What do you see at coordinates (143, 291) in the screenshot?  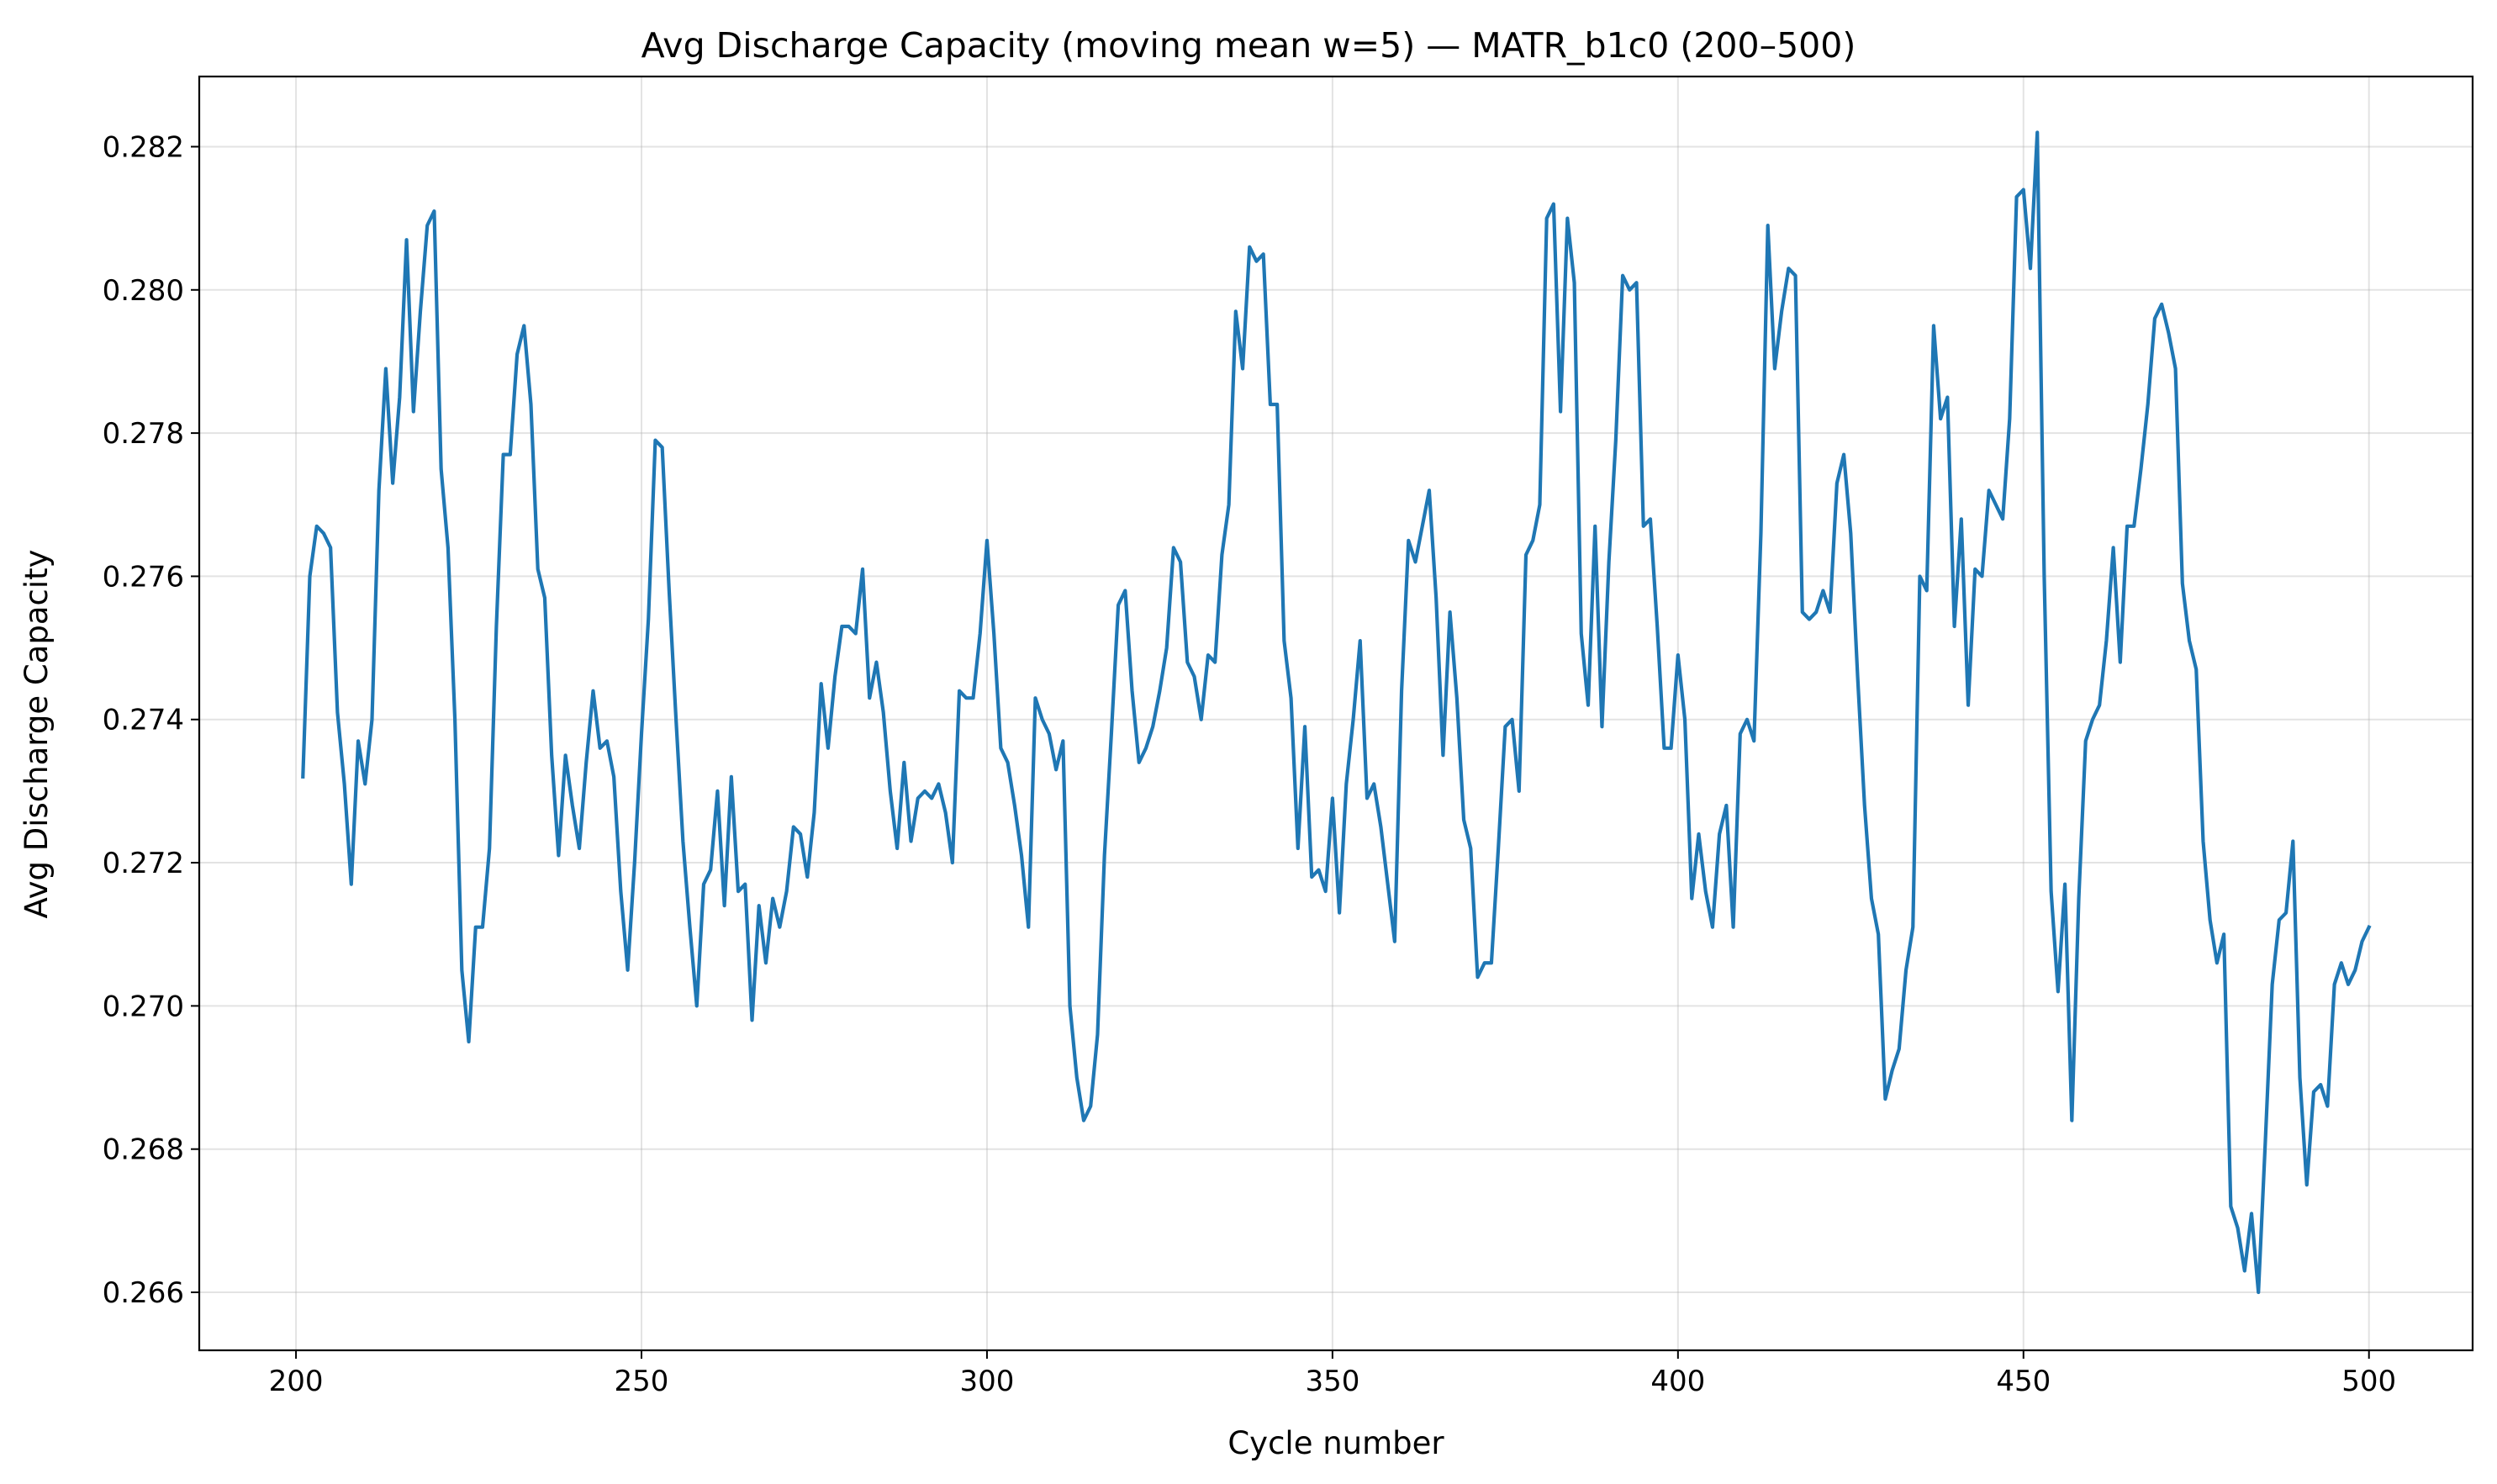 I see `y-tick-label: 0.280` at bounding box center [143, 291].